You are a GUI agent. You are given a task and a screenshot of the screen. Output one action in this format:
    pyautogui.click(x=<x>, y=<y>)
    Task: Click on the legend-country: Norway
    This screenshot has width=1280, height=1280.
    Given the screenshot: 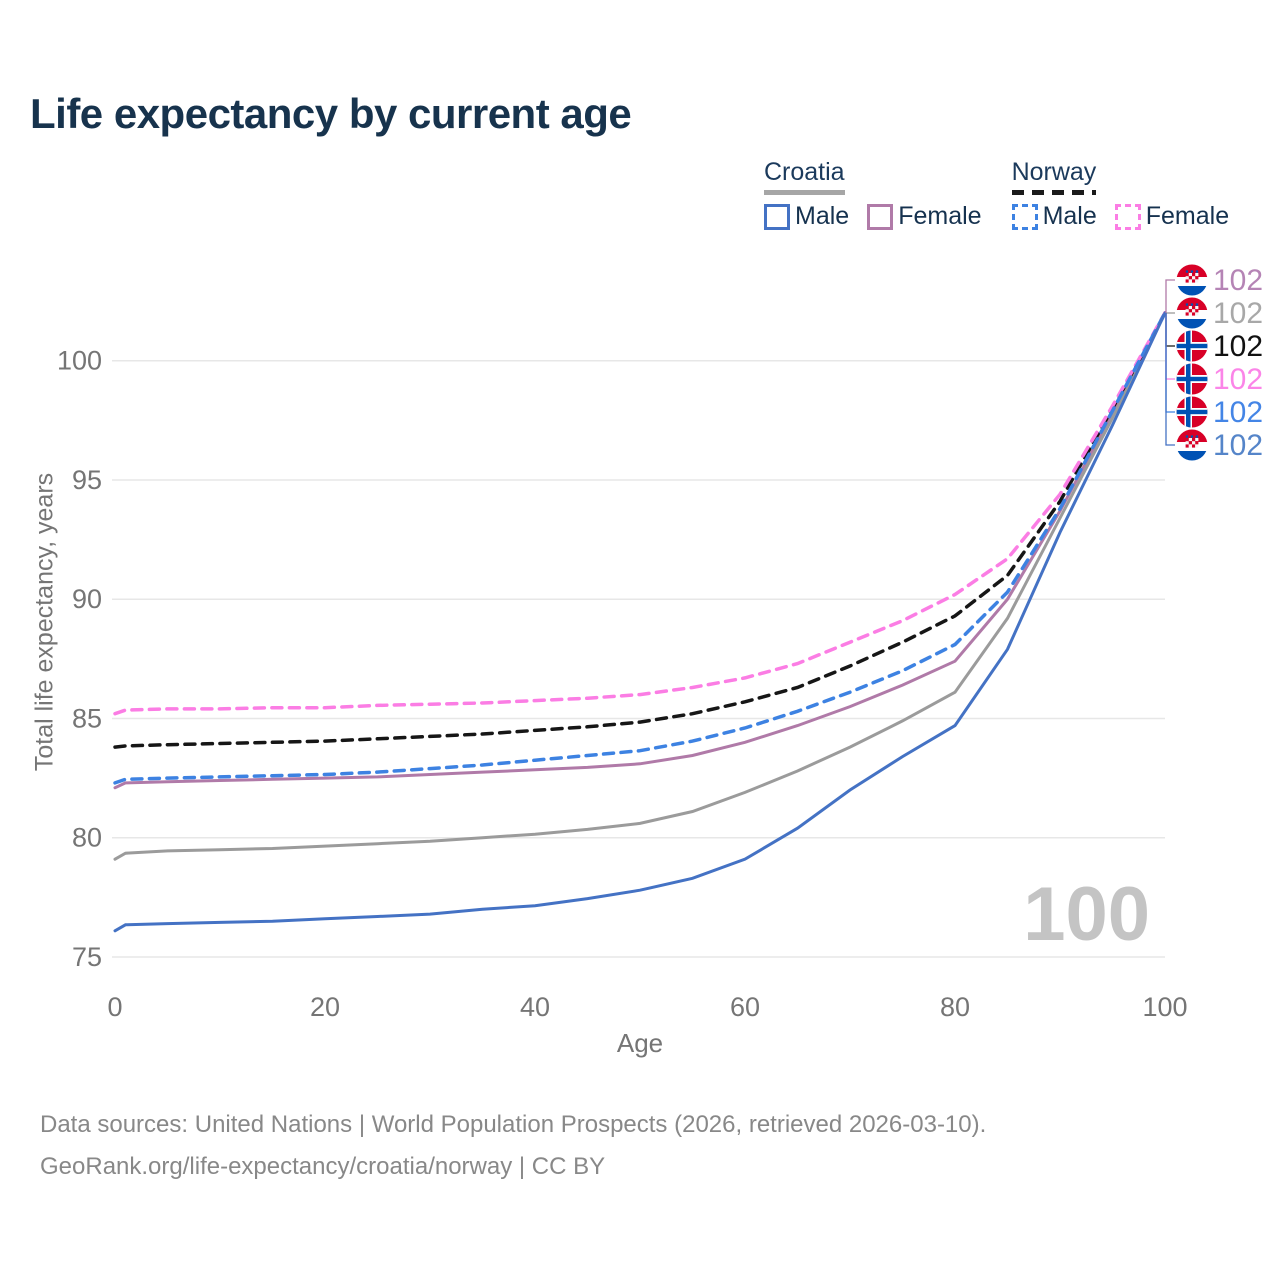 What is the action you would take?
    pyautogui.click(x=1054, y=176)
    